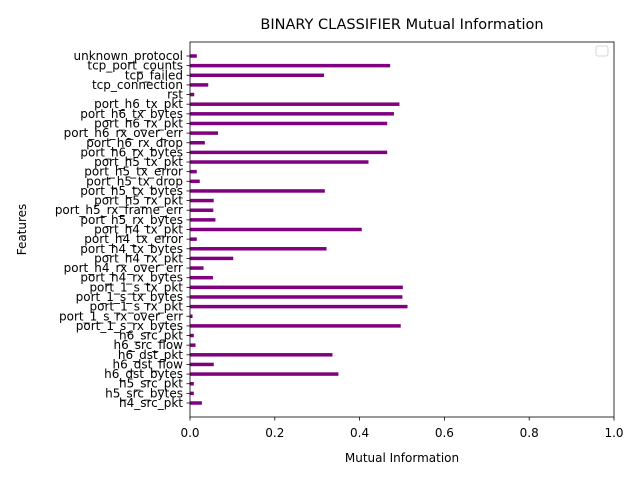 Image resolution: width=640 pixels, height=480 pixels. I want to click on y-tick-label: port_h6_rx_bytes, so click(131, 152).